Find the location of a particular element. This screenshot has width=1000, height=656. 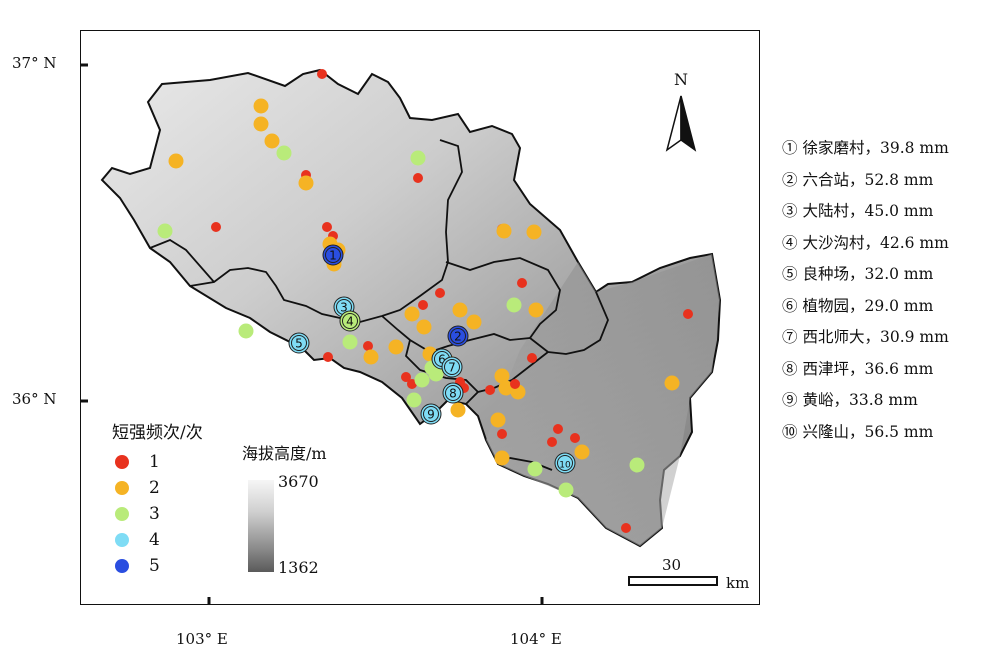

station-row: ① 徐家磨村，39.8 mm is located at coordinates (865, 148).